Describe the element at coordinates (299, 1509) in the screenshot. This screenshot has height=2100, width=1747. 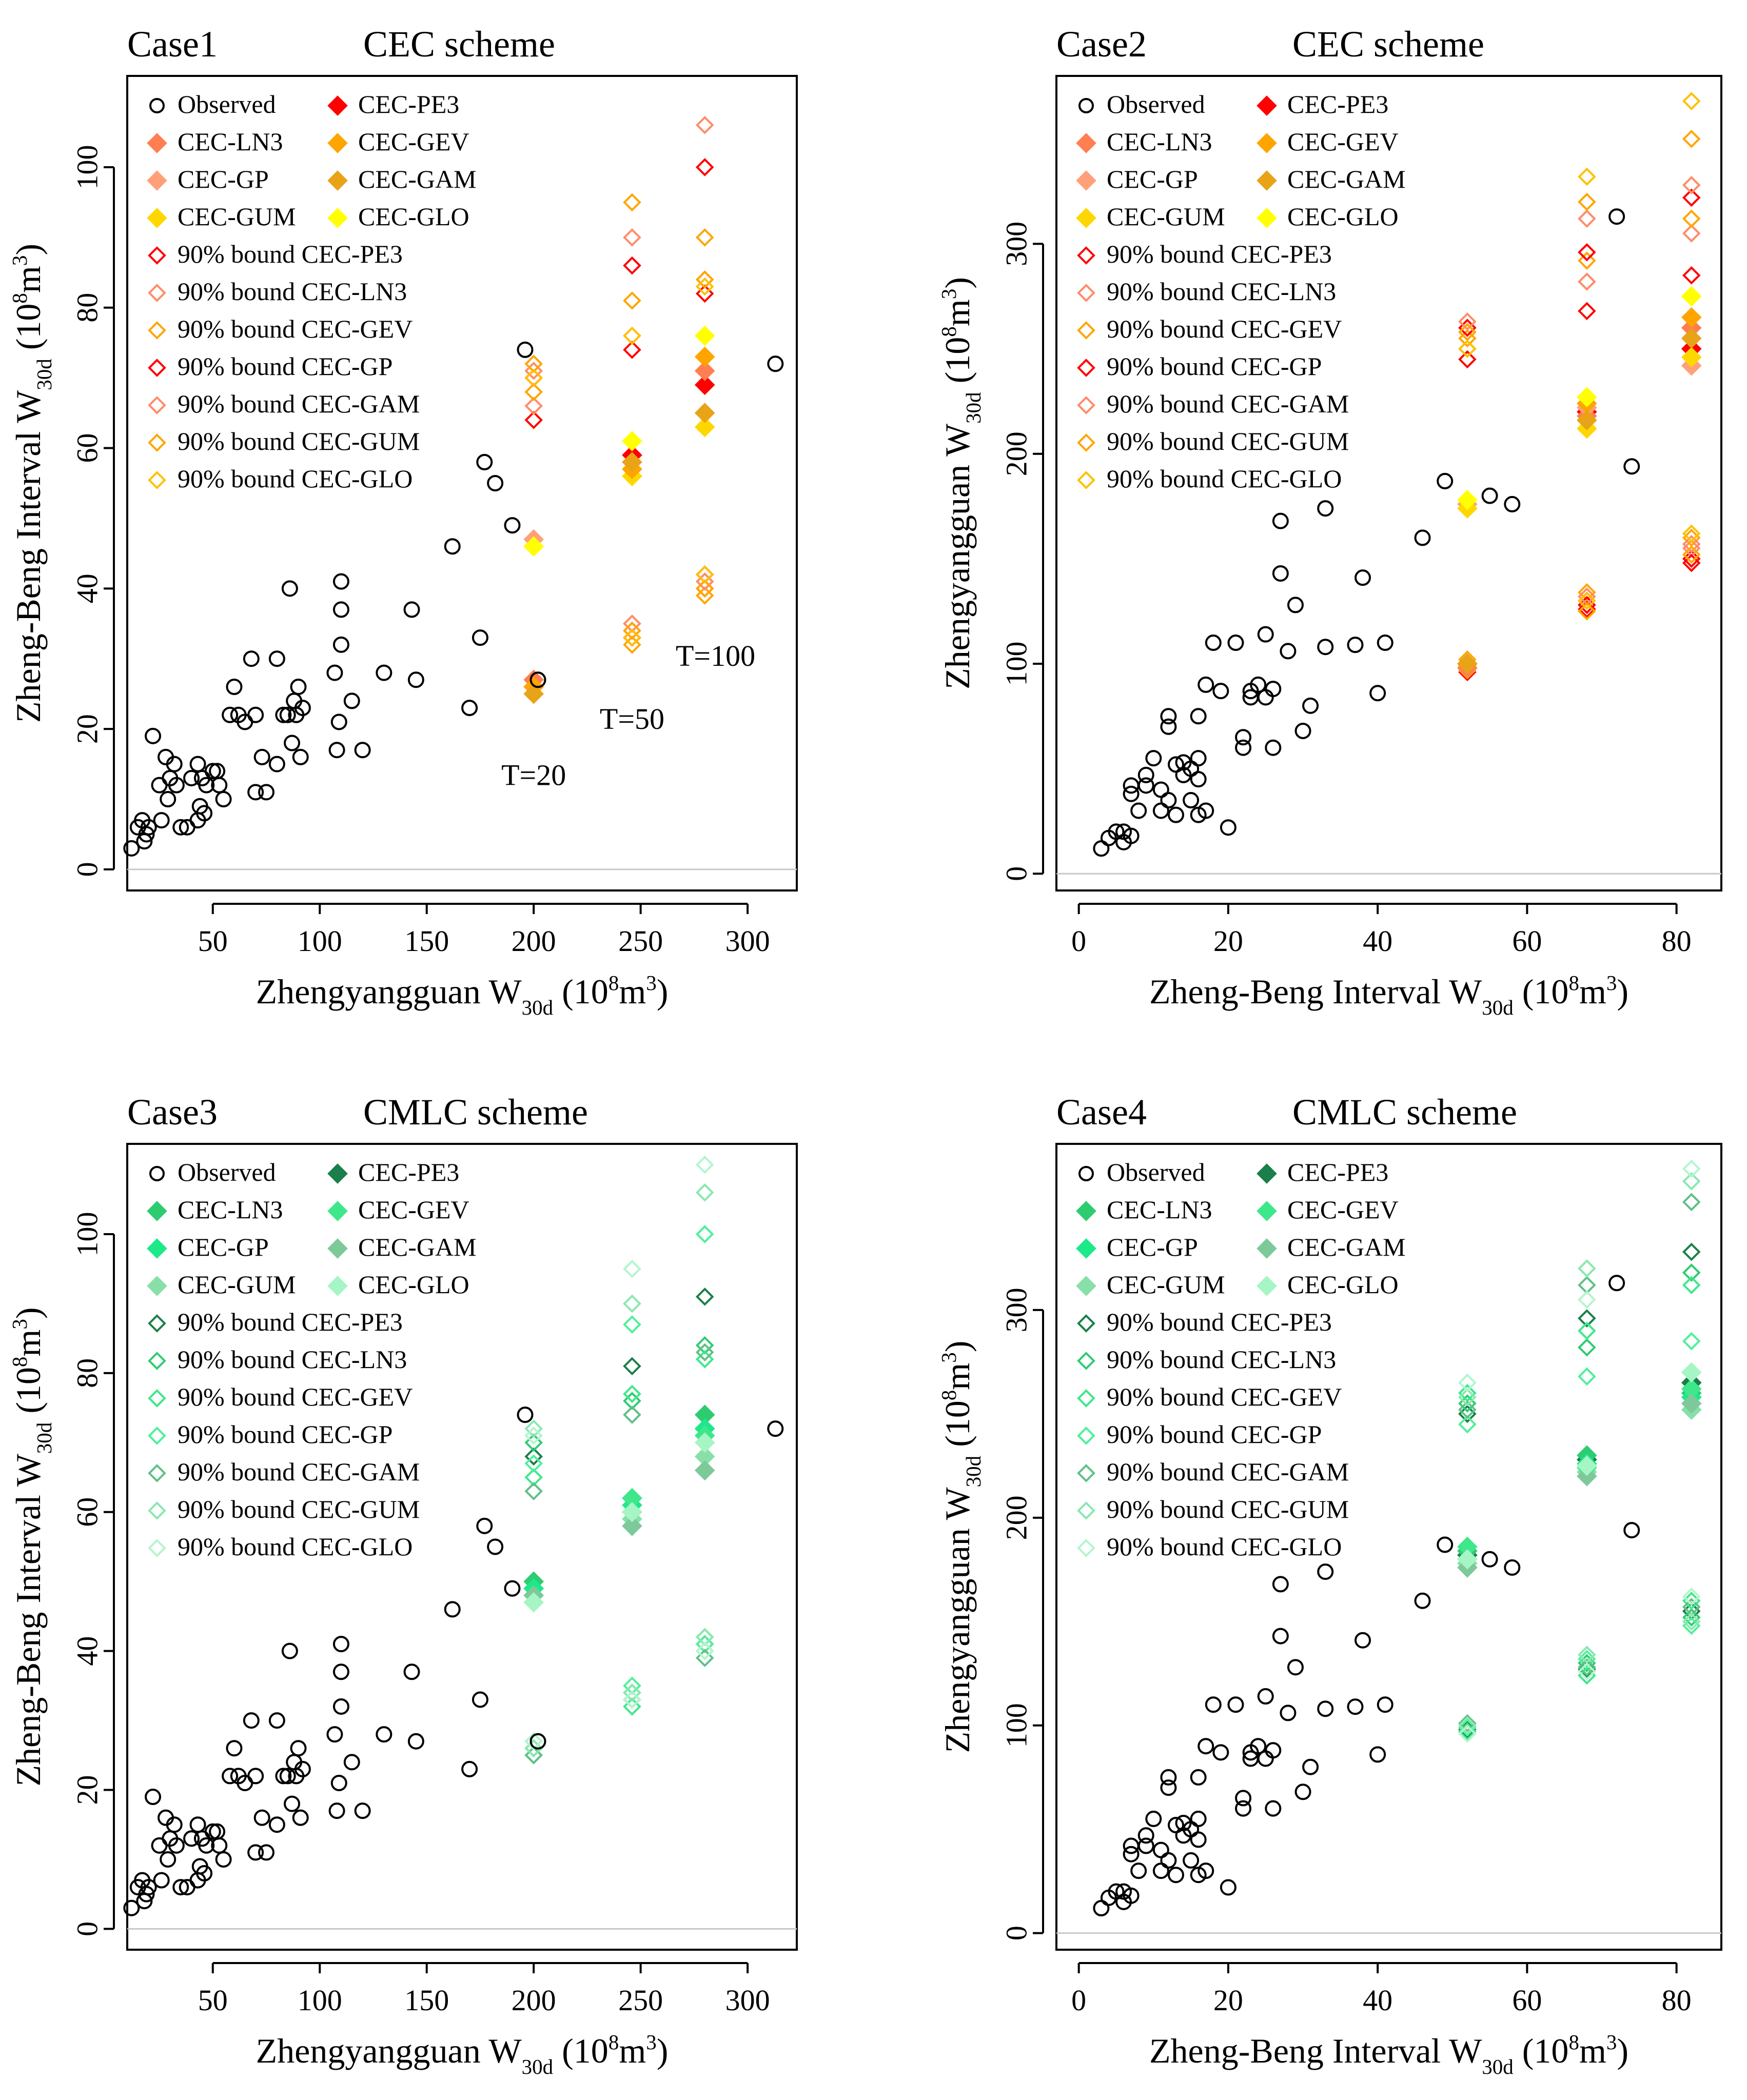
I see `legend-label: 90% bound CEC-GUM` at that location.